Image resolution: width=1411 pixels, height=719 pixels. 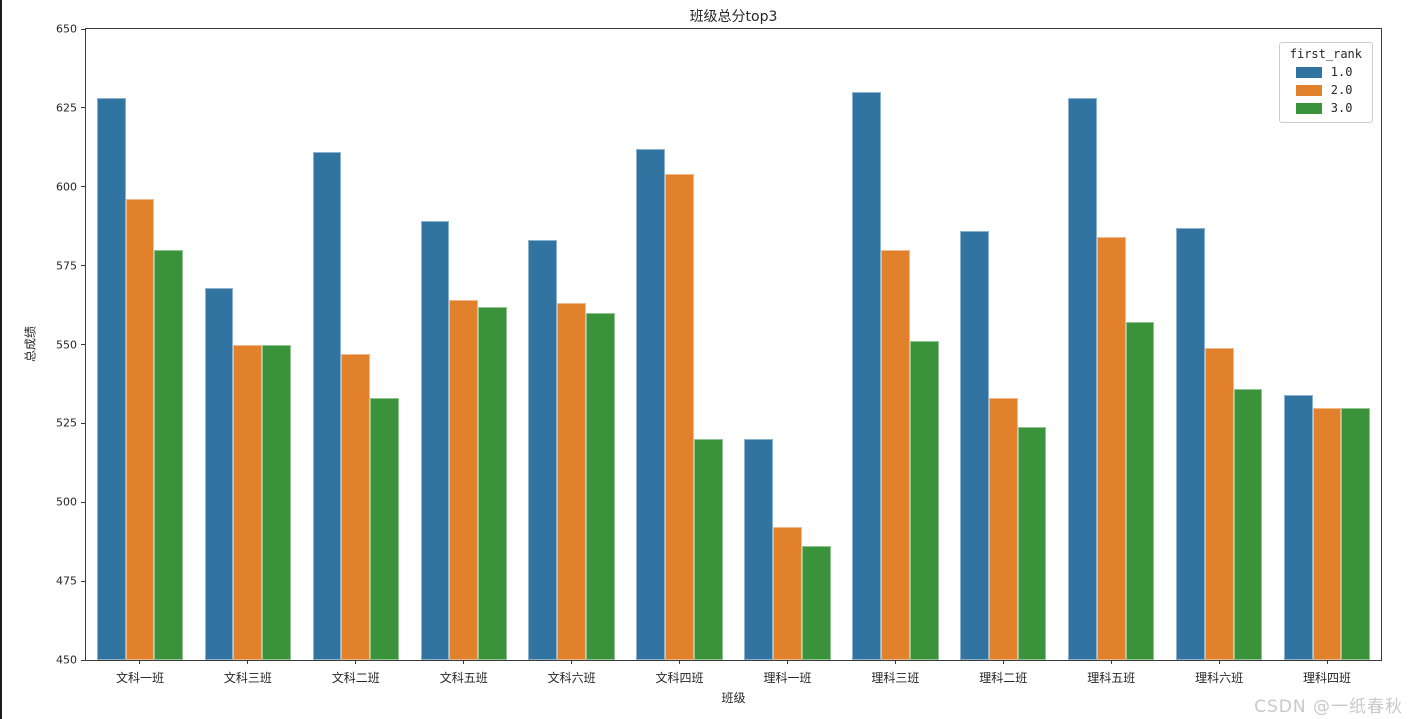 What do you see at coordinates (492, 483) in the screenshot?
I see `bar-3.0-文科五班` at bounding box center [492, 483].